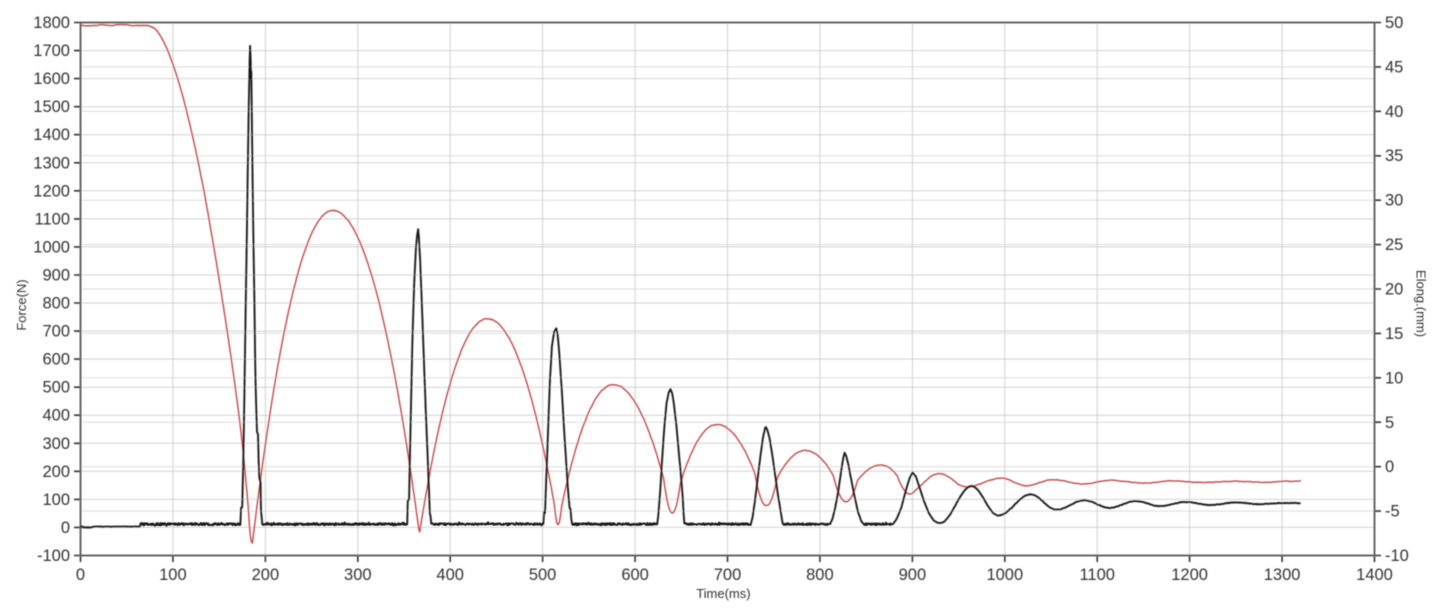  Describe the element at coordinates (1421, 303) in the screenshot. I see `svg-text: Elong.(mm)` at that location.